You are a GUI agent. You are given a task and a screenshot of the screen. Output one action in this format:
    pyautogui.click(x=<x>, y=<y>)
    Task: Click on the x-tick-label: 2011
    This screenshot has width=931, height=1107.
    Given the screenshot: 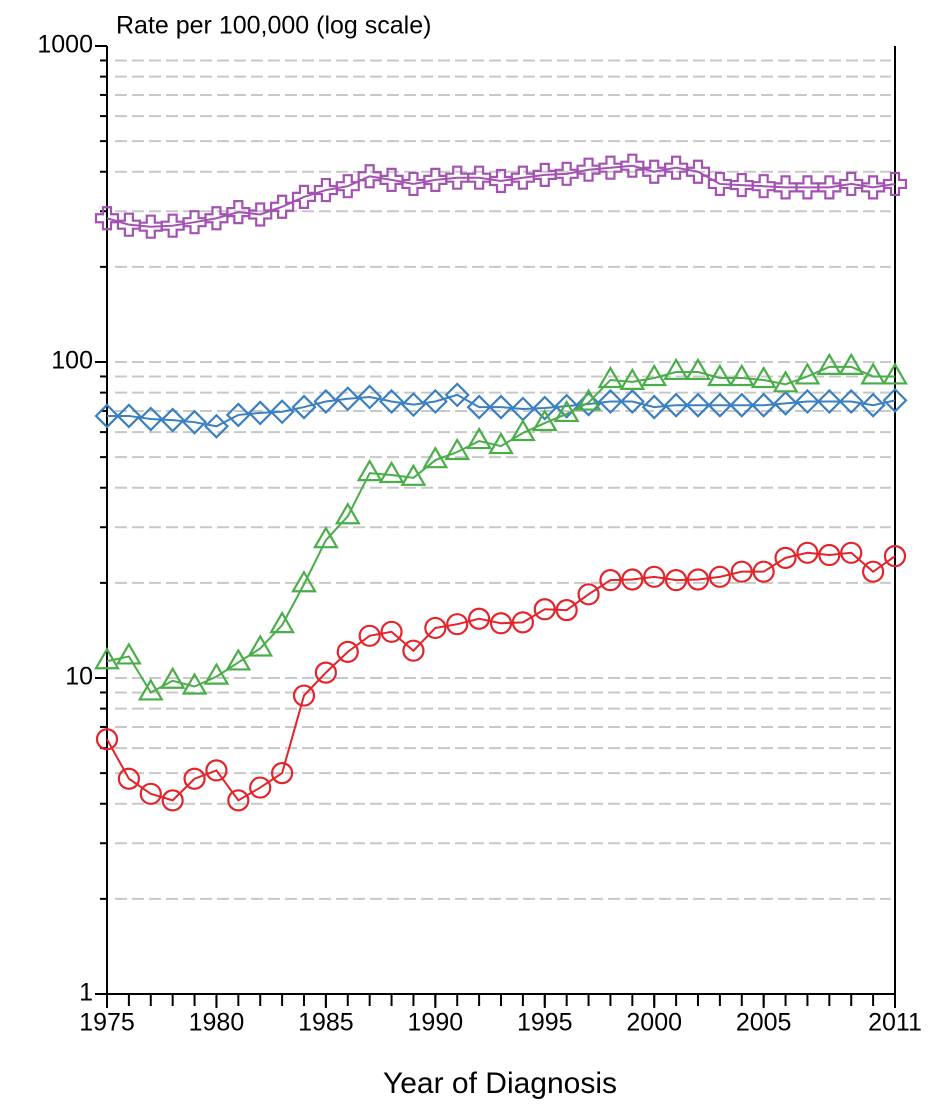 What is the action you would take?
    pyautogui.click(x=895, y=1023)
    